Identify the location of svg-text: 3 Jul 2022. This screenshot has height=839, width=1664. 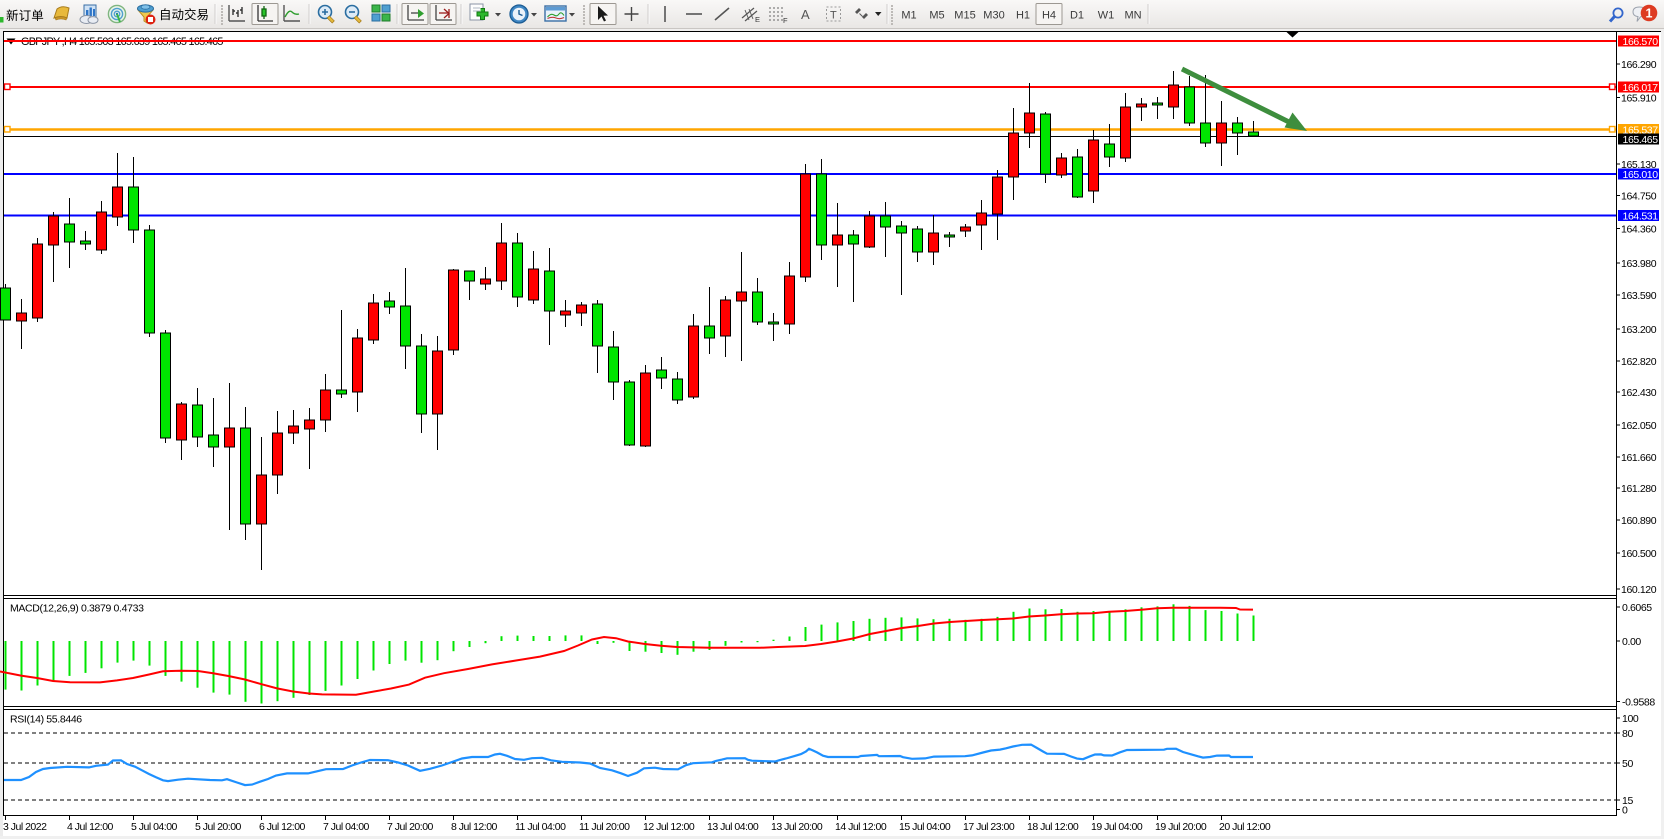
(25, 827).